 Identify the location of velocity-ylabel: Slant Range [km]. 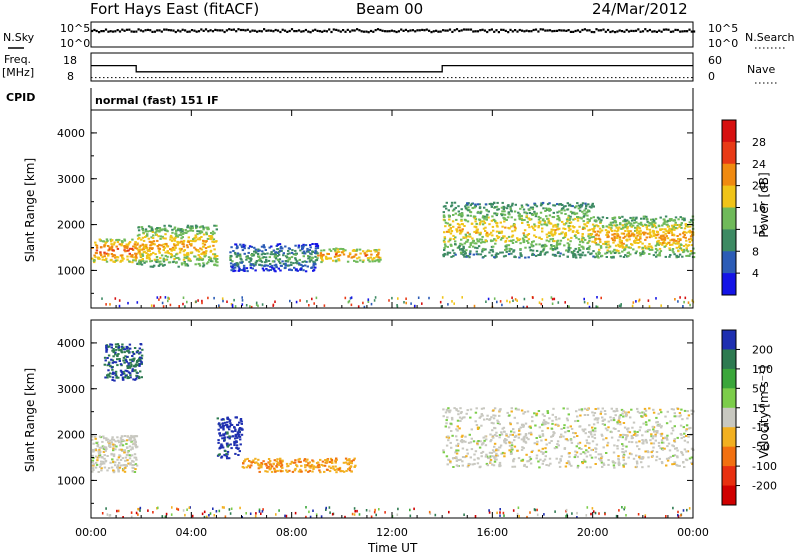
(30, 420).